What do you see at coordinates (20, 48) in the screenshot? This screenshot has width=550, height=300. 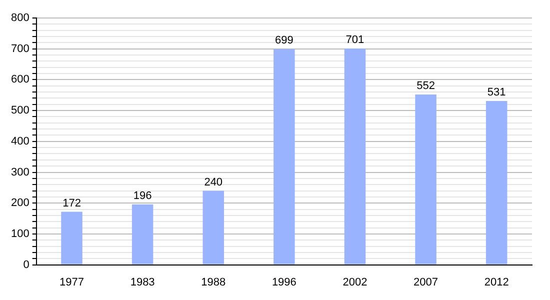 I see `y-tick-label: 700` at bounding box center [20, 48].